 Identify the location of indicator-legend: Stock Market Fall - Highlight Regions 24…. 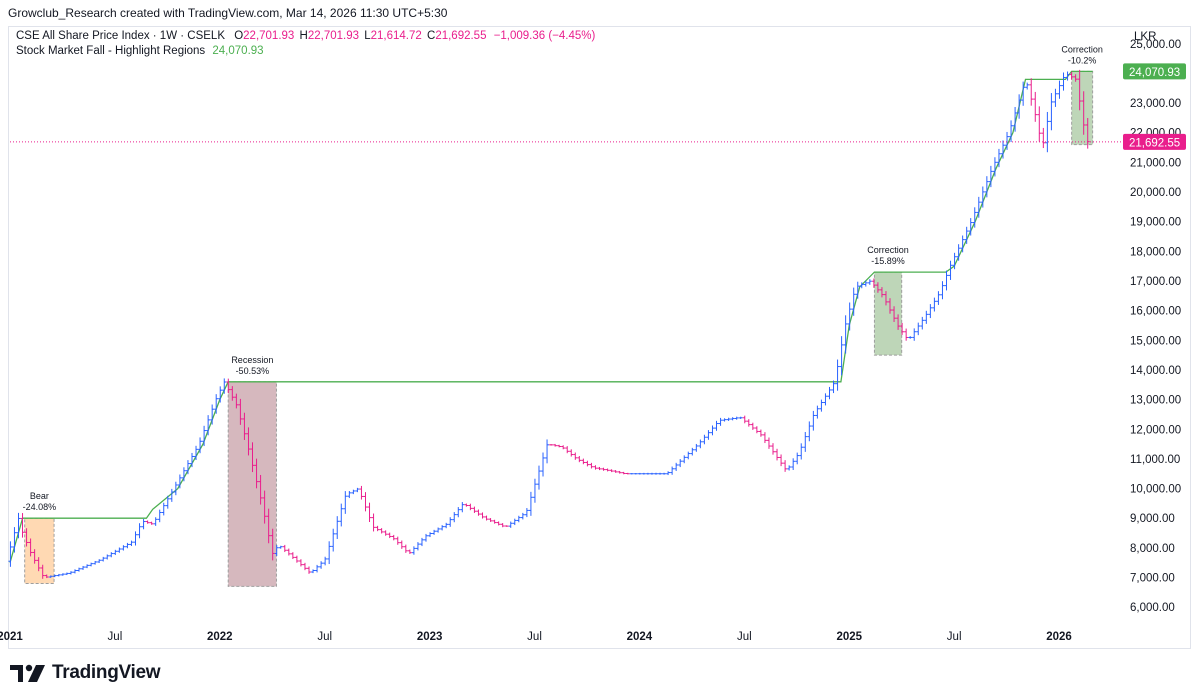
(140, 51).